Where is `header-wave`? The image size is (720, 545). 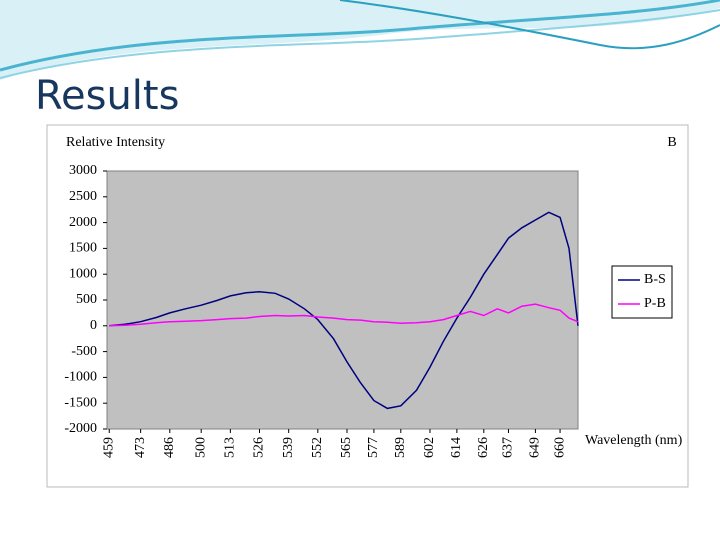 header-wave is located at coordinates (360, 40).